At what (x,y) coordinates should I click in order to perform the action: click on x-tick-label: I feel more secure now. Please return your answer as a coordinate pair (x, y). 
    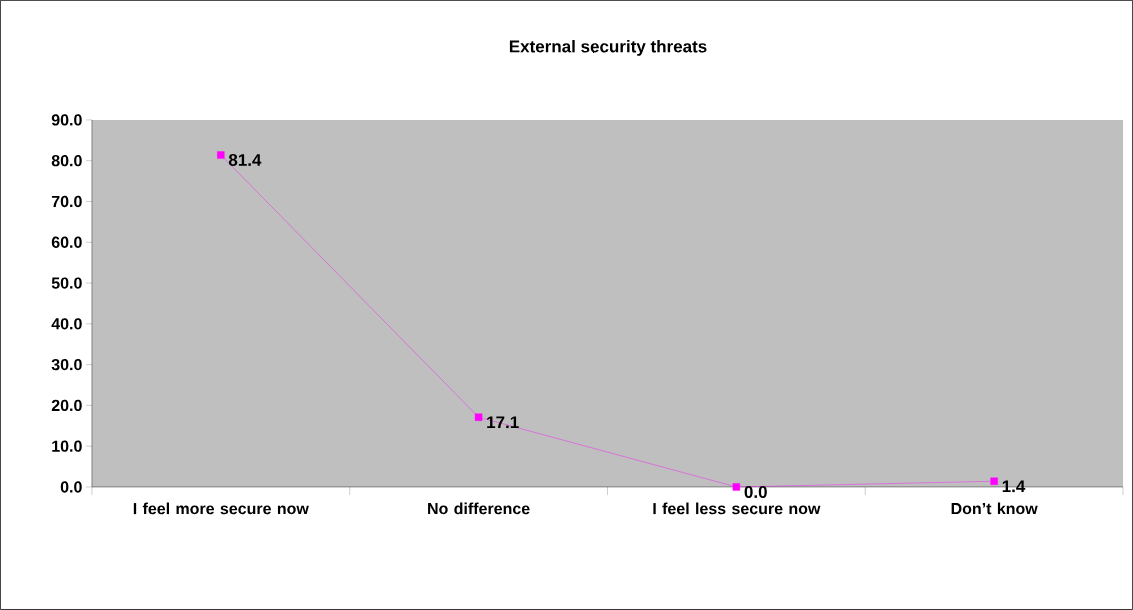
    Looking at the image, I should click on (221, 508).